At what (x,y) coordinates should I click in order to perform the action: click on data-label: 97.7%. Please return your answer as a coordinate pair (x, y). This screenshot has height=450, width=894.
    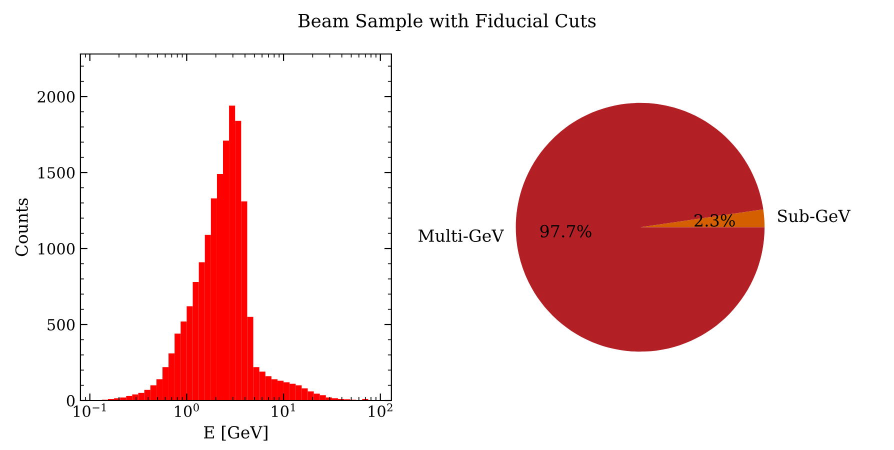
    Looking at the image, I should click on (566, 231).